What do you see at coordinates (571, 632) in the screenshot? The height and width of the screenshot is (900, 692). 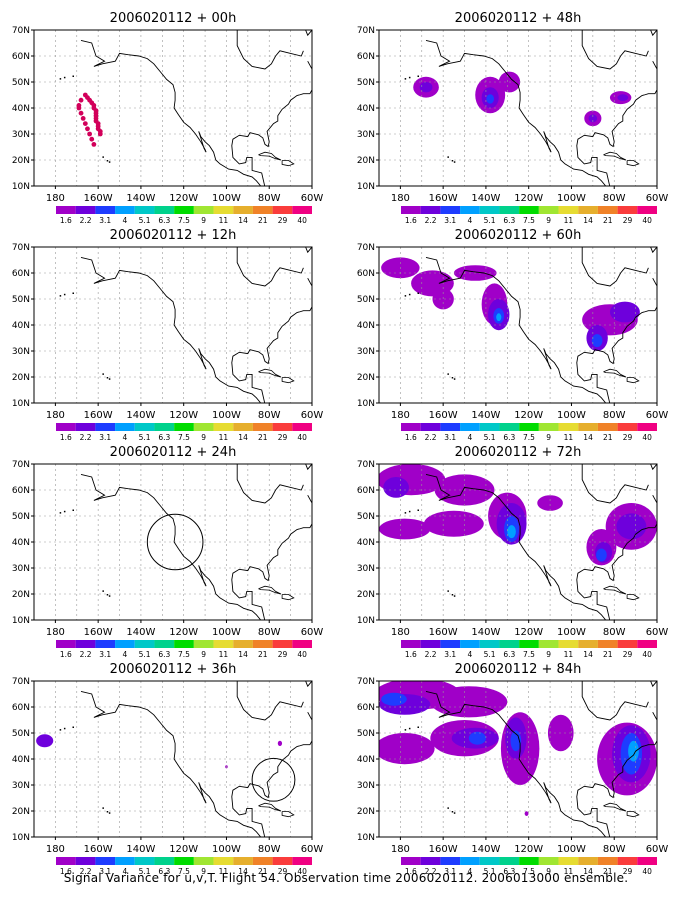 I see `x-tick-label: 100W` at bounding box center [571, 632].